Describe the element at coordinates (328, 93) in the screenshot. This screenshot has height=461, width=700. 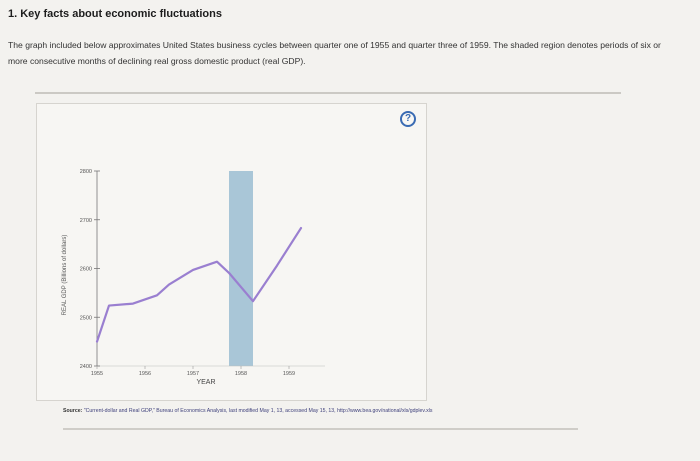
I see `divider` at that location.